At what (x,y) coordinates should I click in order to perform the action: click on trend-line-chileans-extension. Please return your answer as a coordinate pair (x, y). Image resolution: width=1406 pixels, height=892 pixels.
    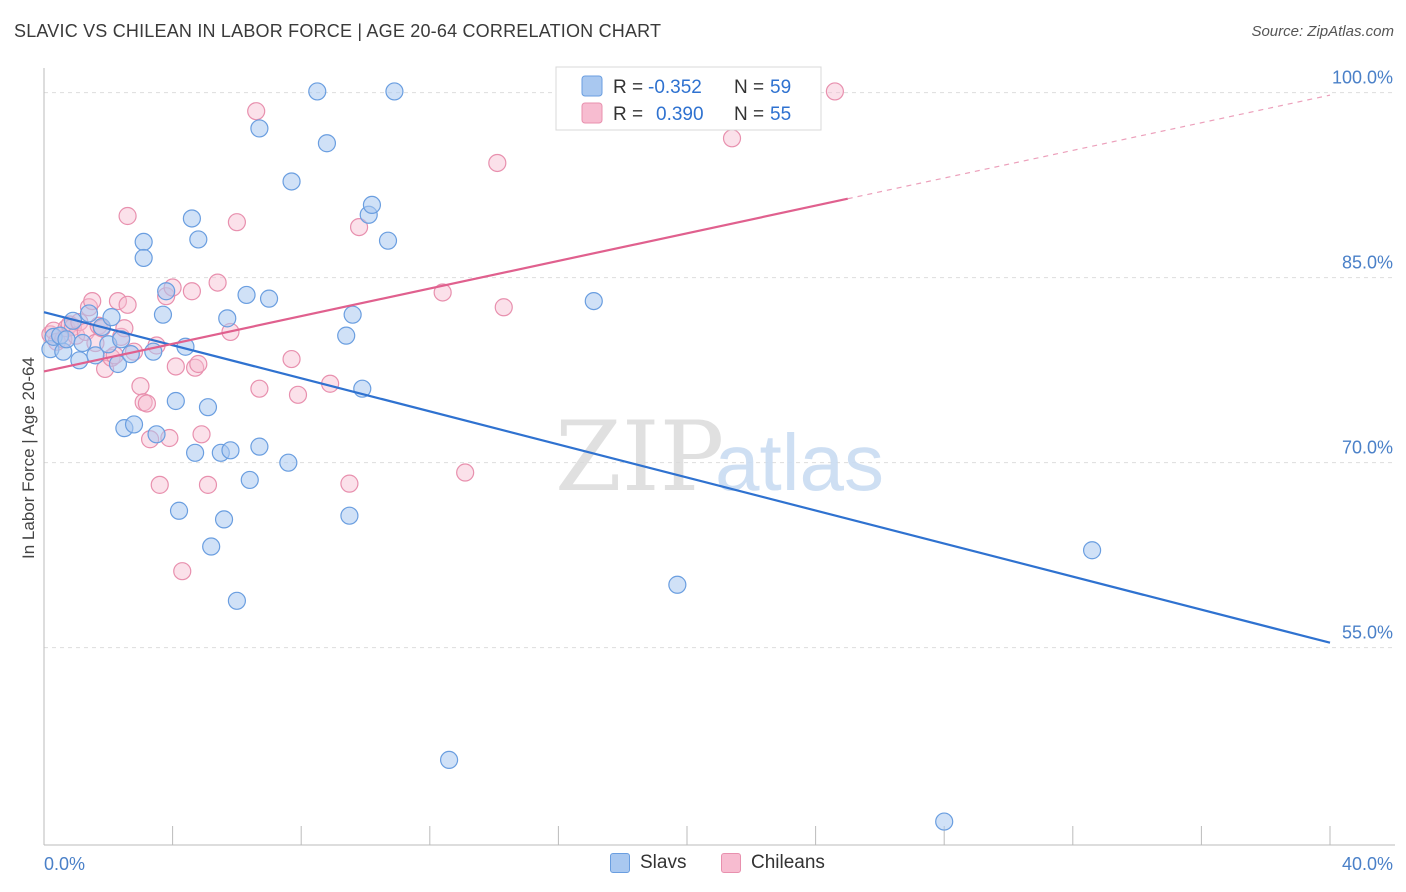
    Looking at the image, I should click on (1089, 147).